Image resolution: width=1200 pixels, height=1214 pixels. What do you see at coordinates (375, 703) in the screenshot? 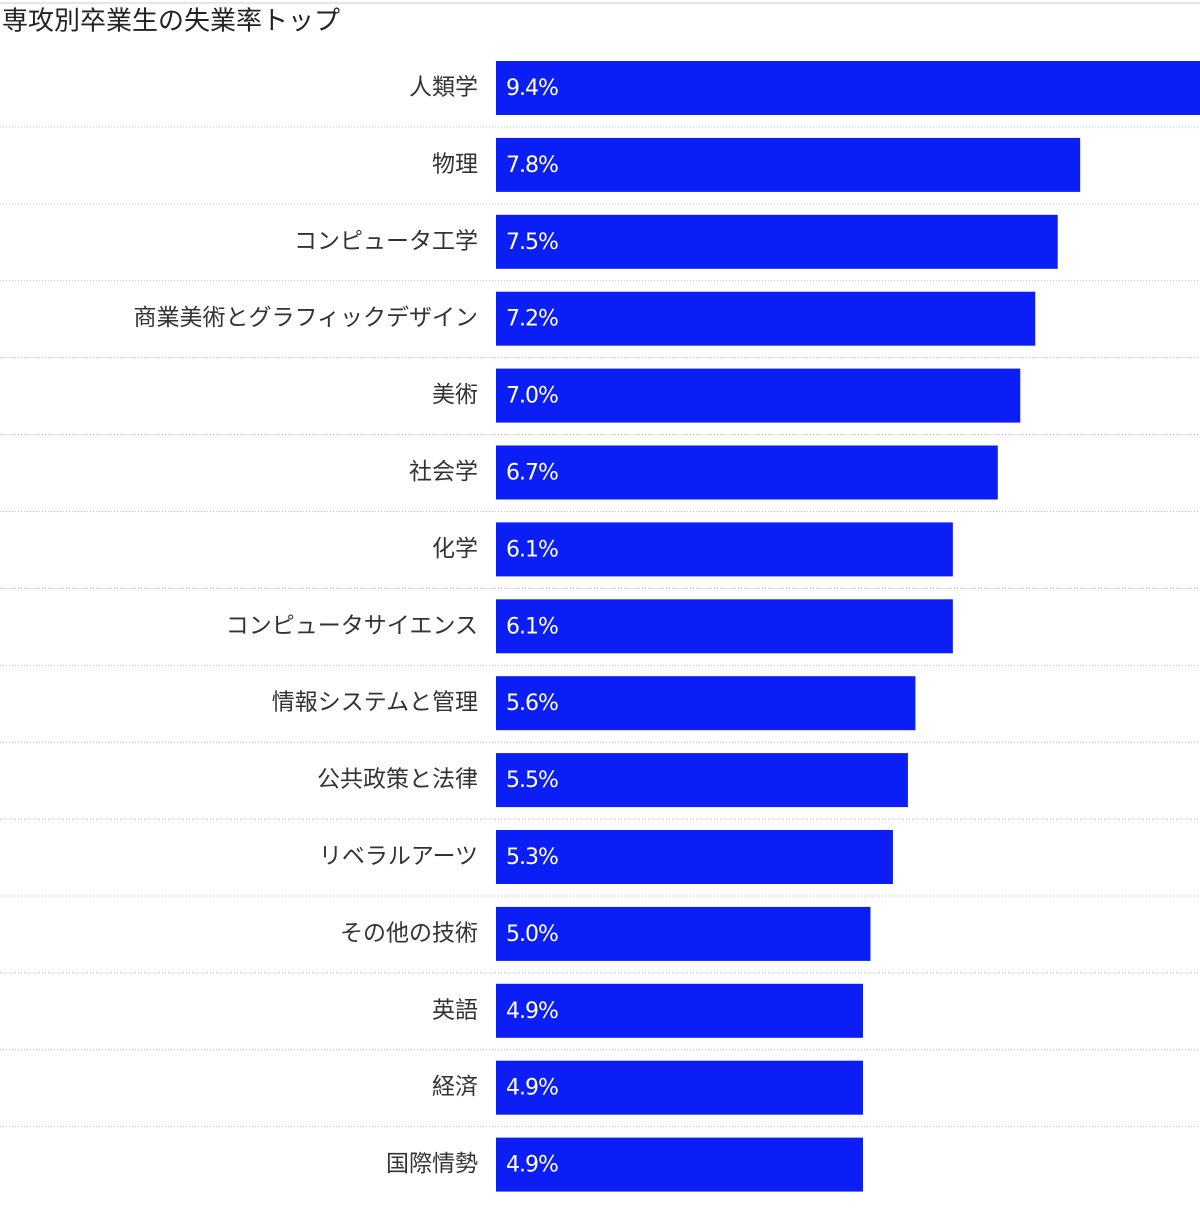
I see `category-label: 情報システムと管理` at bounding box center [375, 703].